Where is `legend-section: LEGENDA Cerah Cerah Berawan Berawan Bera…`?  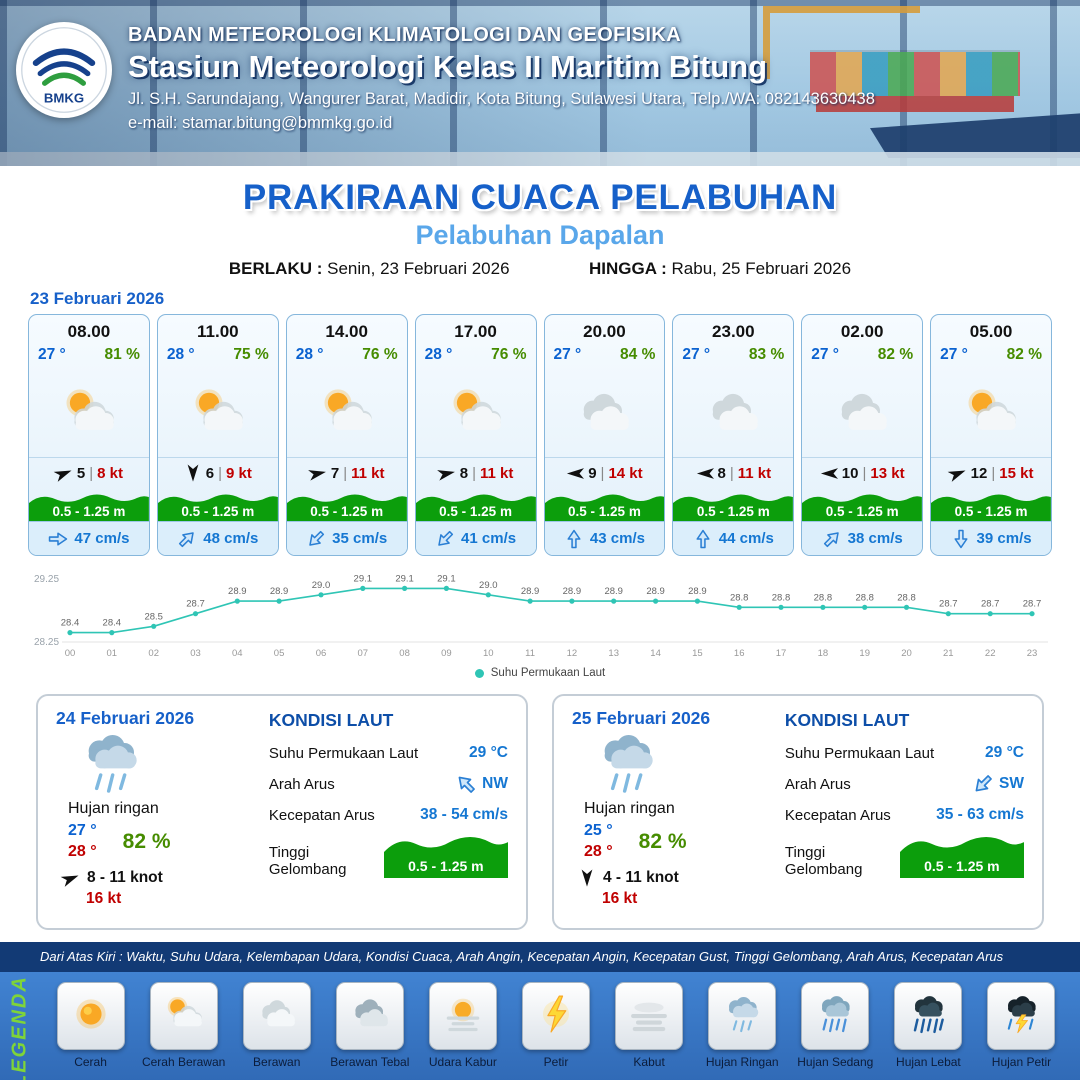
legend-section: LEGENDA Cerah Cerah Berawan Berawan Bera… is located at coordinates (540, 1026).